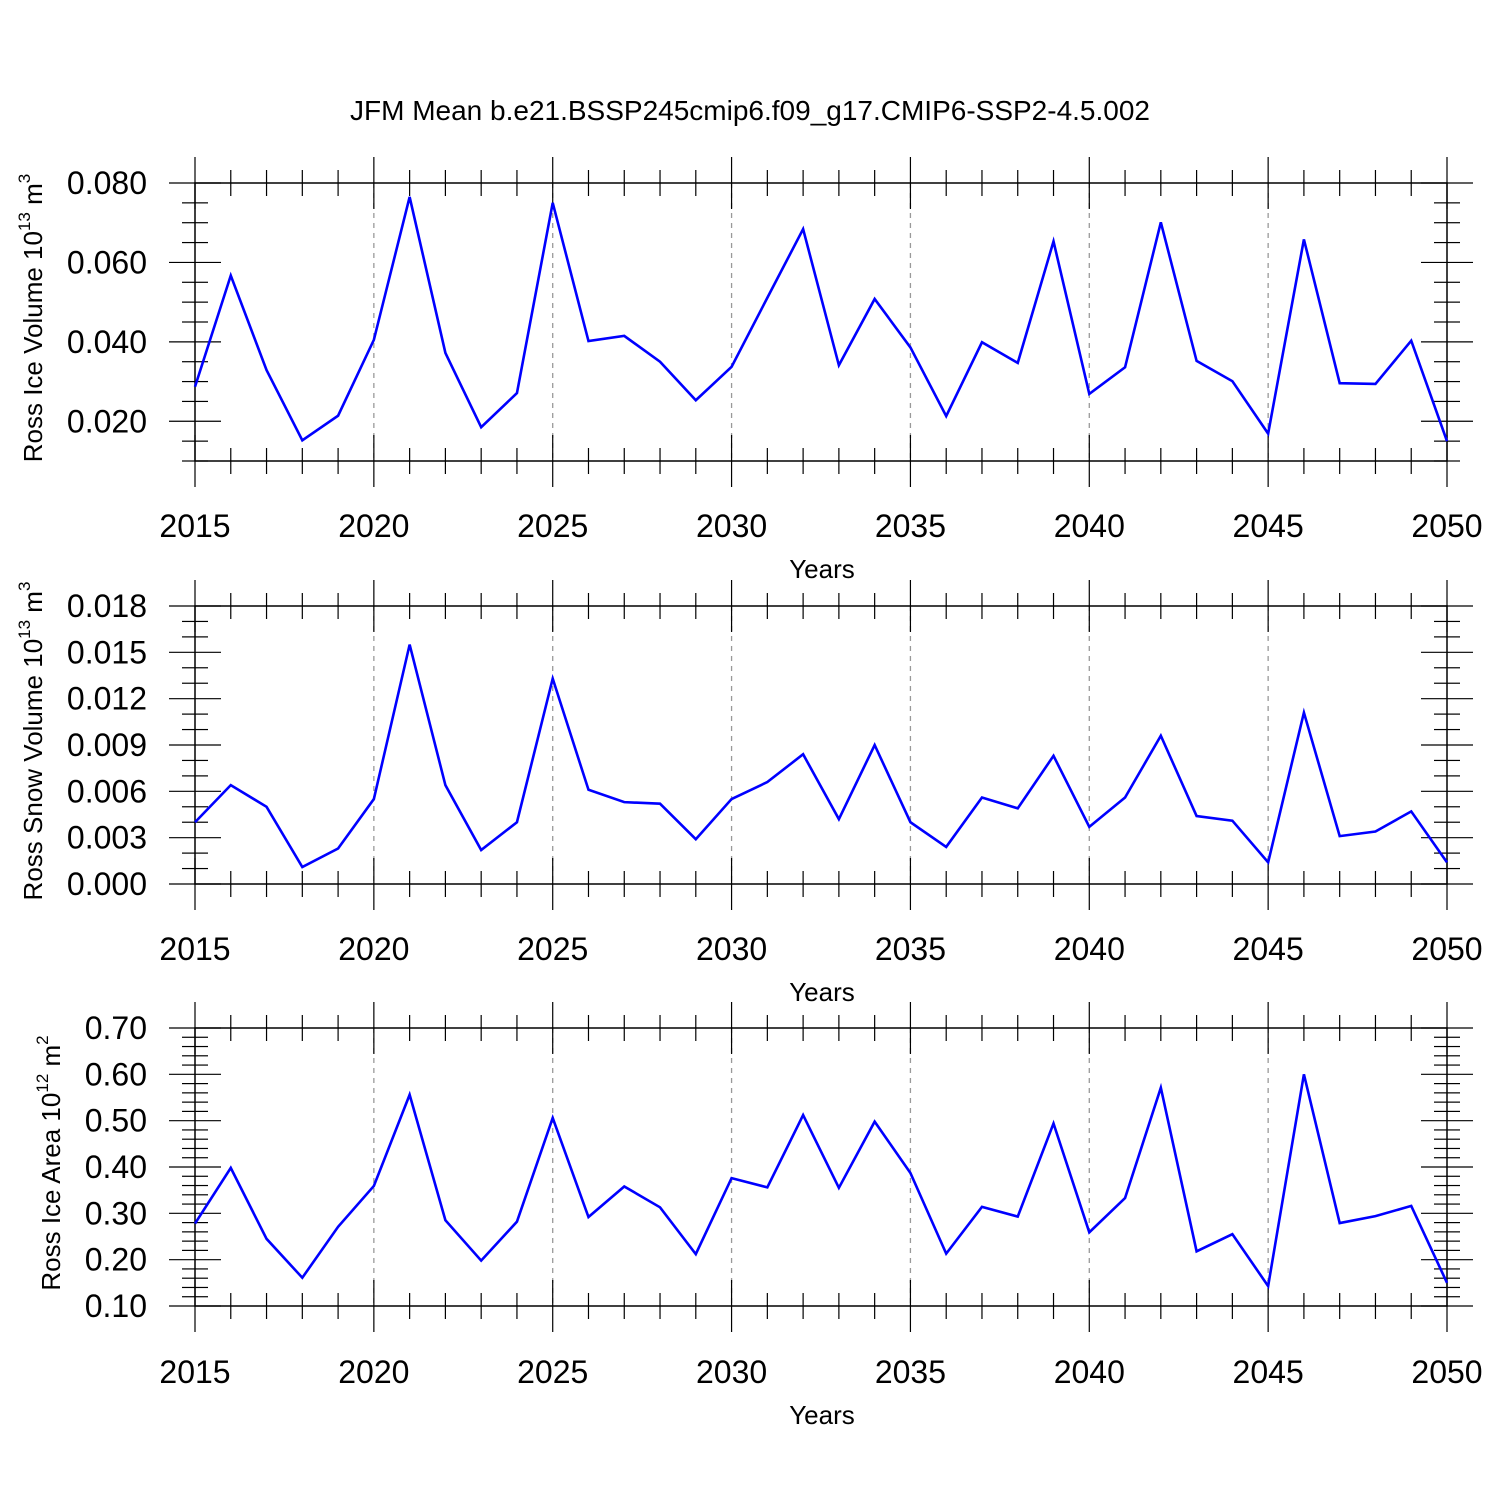  What do you see at coordinates (107, 838) in the screenshot?
I see `y-tick-label: 0.003` at bounding box center [107, 838].